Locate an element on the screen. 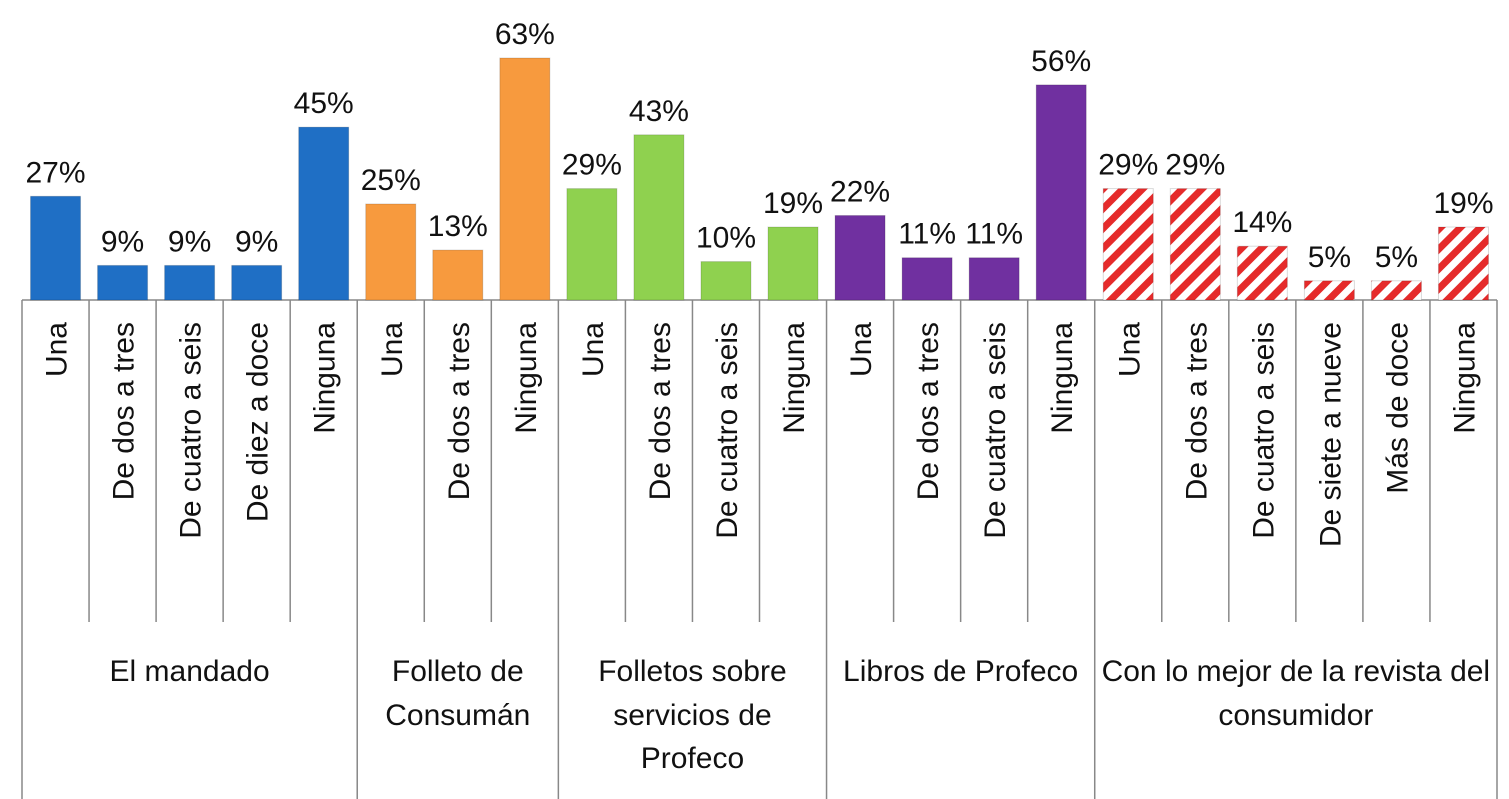  group-label: Folleto de Consumán is located at coordinates (458, 693).